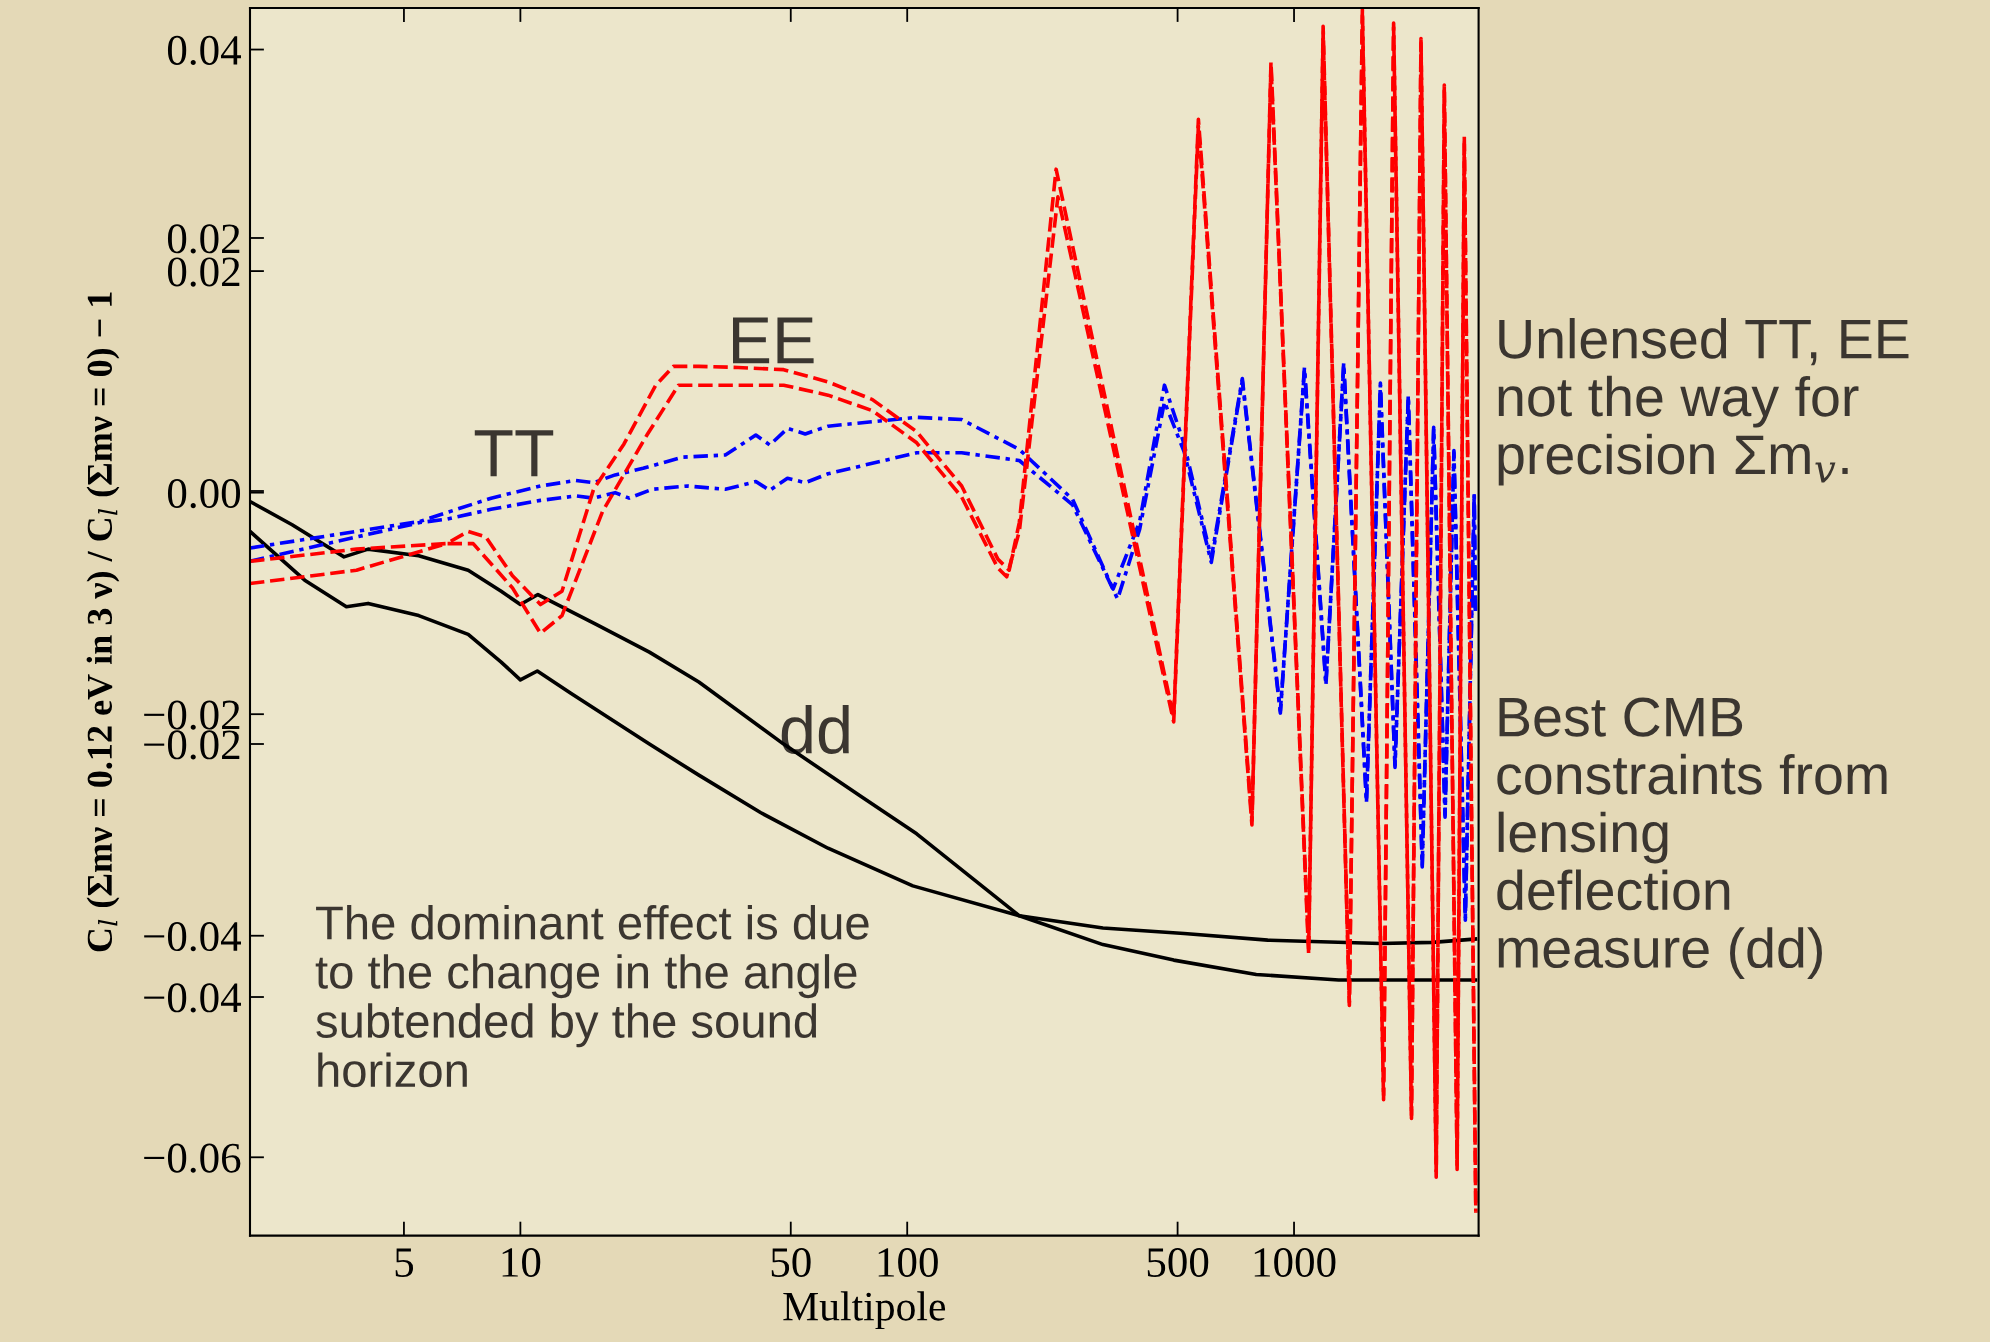 This screenshot has width=1990, height=1342. Describe the element at coordinates (203, 272) in the screenshot. I see `y-tick-label: 0.02` at that location.